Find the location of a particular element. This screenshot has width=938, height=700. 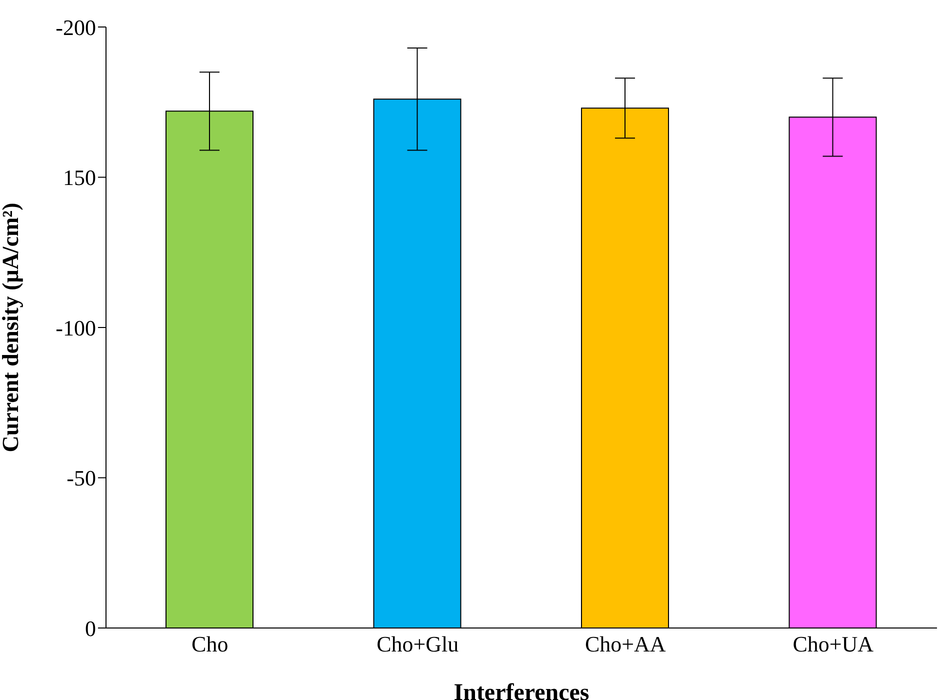

y-tick-label: -50 is located at coordinates (81, 478).